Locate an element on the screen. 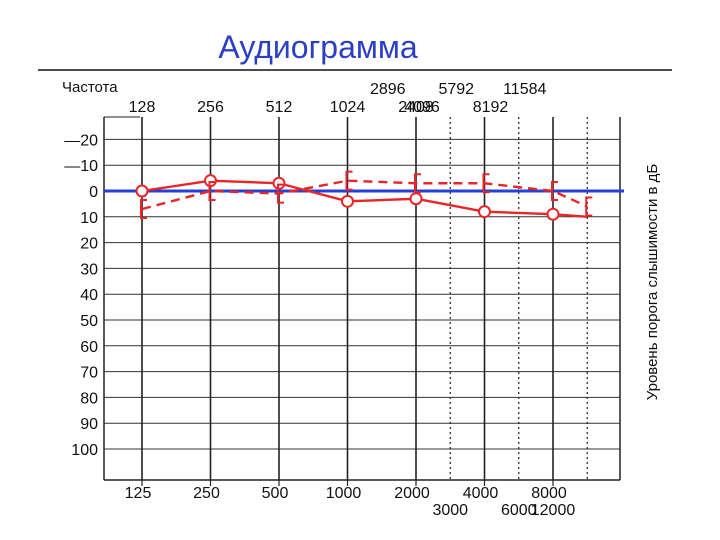  bottom-freq-minor-label: 3000 is located at coordinates (450, 510).